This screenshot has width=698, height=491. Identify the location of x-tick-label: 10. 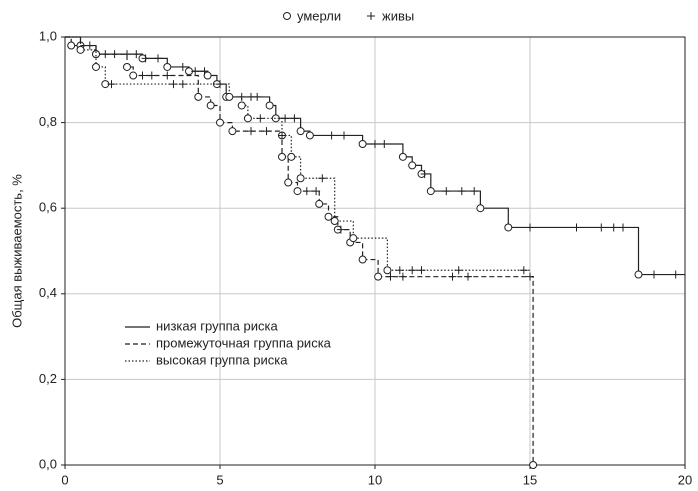
(375, 479).